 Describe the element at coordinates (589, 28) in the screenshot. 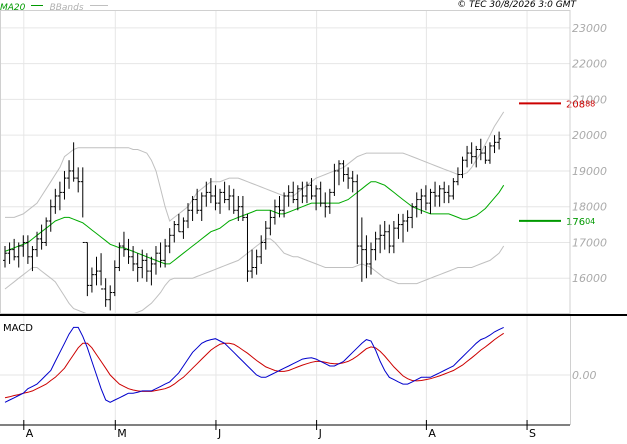

I see `price-axis-tick-label: 23000` at that location.